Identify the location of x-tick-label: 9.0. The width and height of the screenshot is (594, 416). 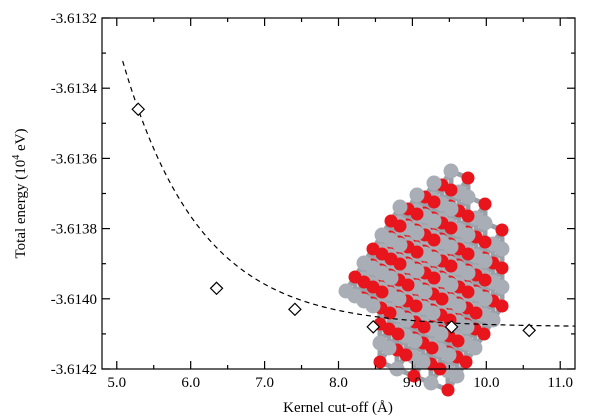
(412, 383).